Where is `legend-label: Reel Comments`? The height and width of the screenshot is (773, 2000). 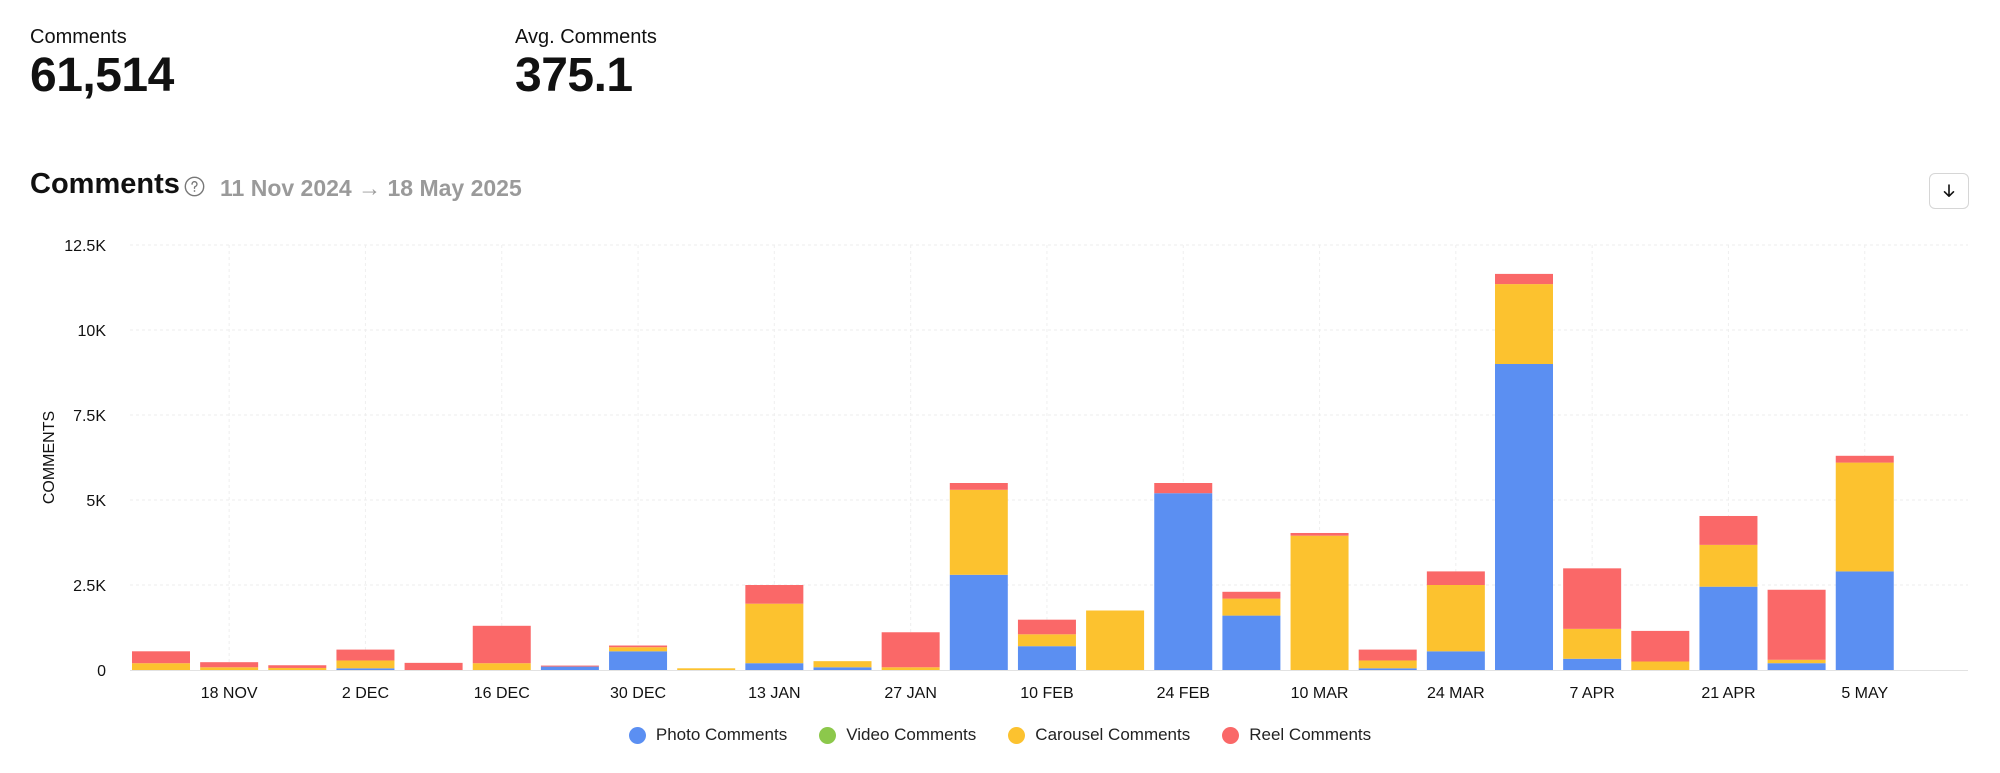 legend-label: Reel Comments is located at coordinates (1310, 734).